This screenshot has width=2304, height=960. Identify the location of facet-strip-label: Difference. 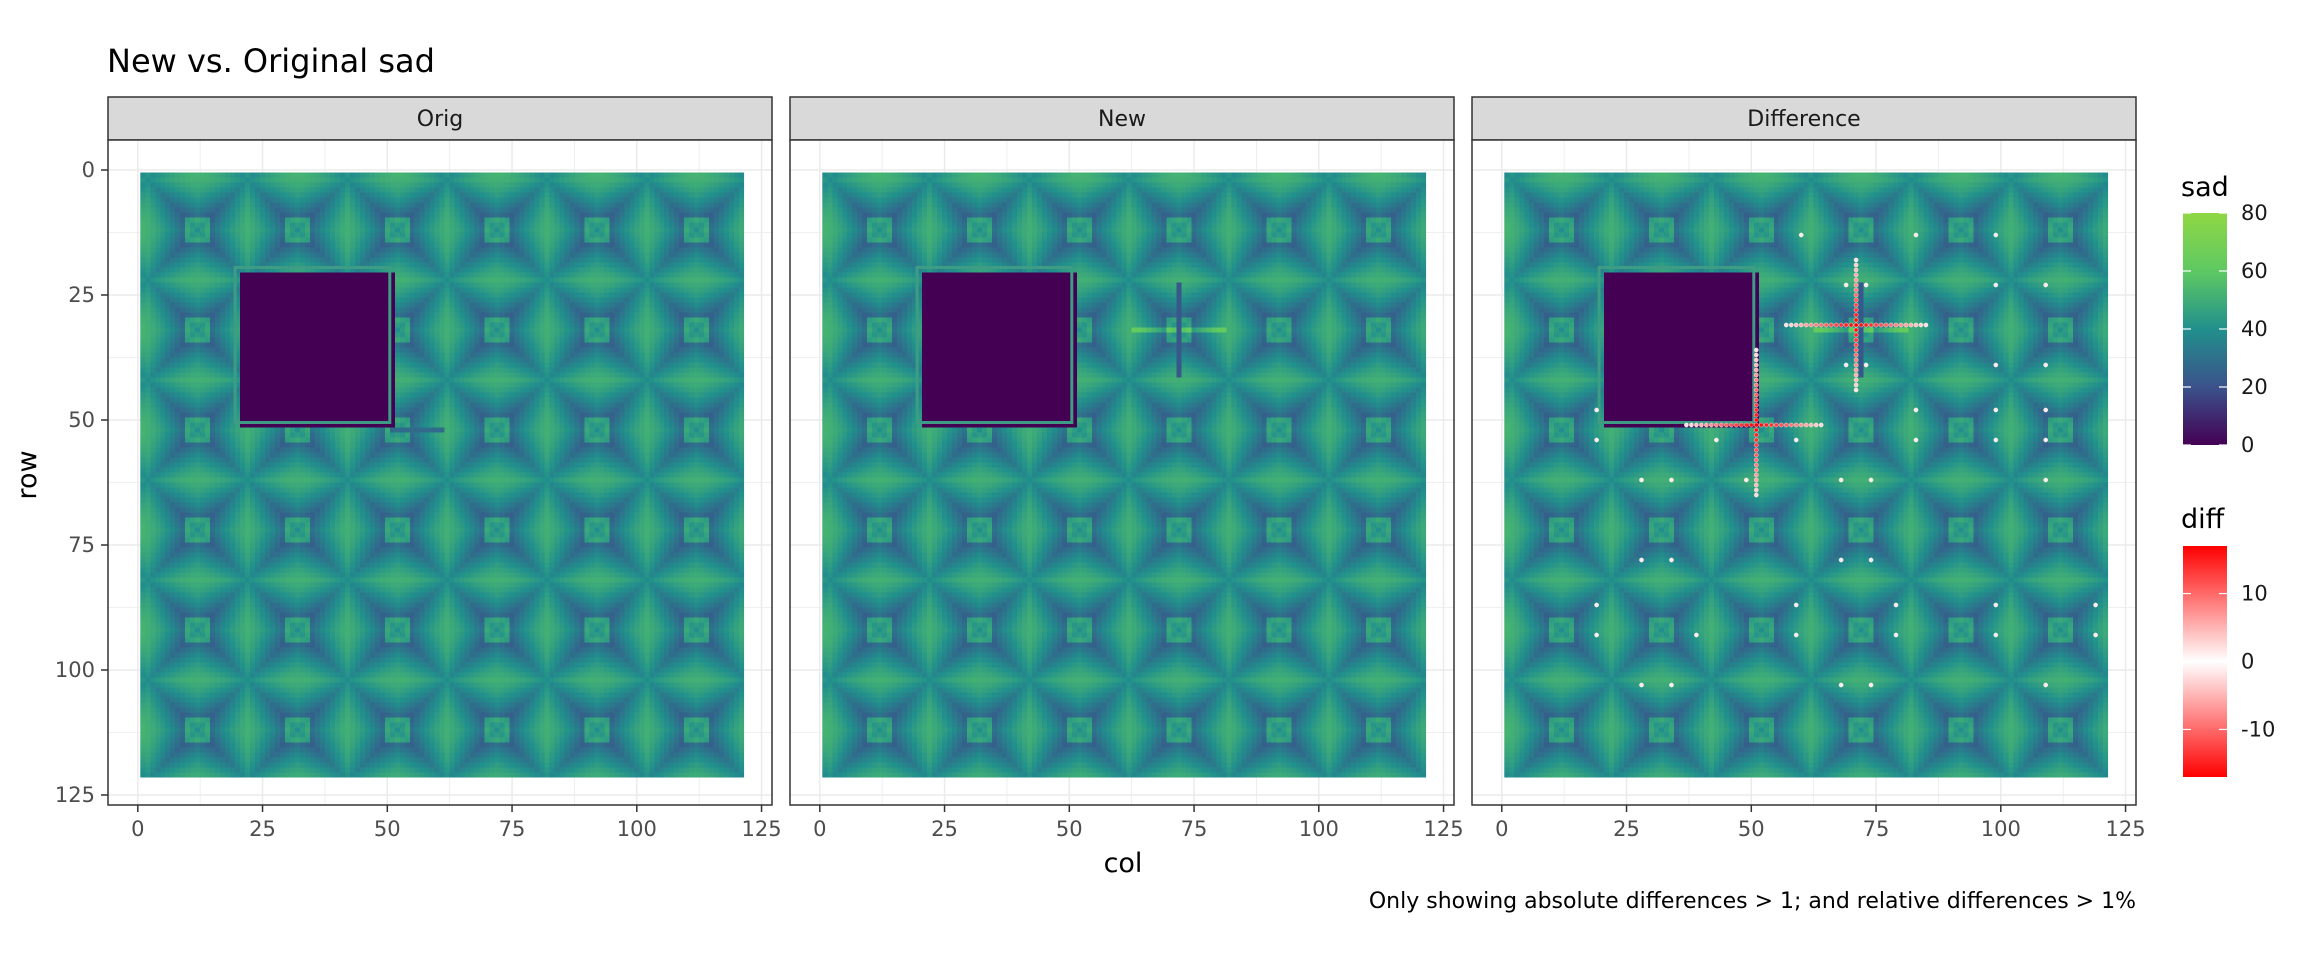
(1803, 119).